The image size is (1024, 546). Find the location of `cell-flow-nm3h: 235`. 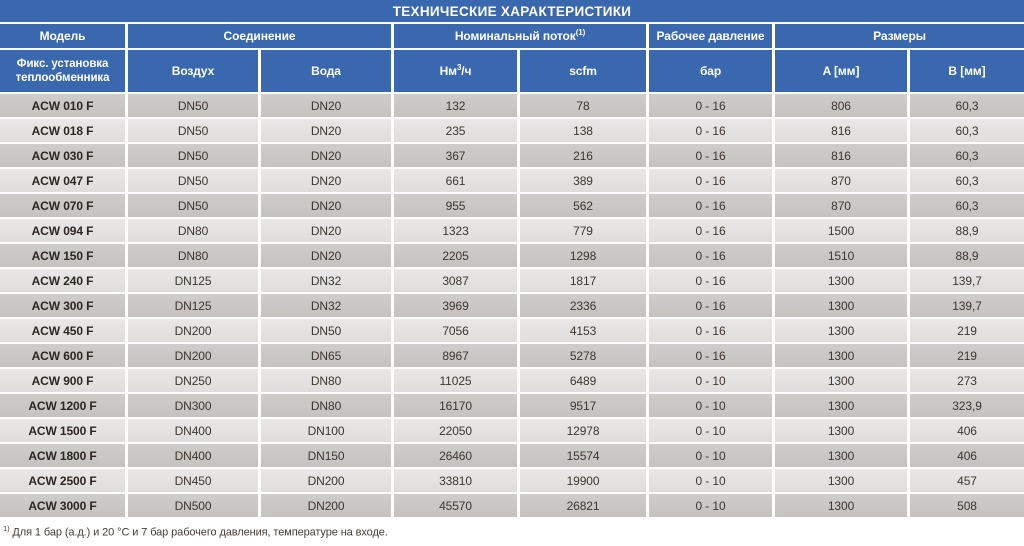

cell-flow-nm3h: 235 is located at coordinates (455, 130).